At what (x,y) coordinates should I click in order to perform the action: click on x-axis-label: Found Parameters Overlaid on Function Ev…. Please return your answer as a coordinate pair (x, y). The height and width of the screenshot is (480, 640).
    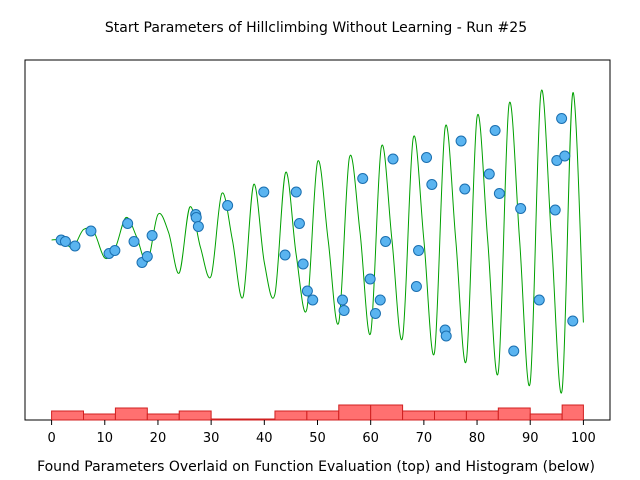
    Looking at the image, I should click on (316, 467).